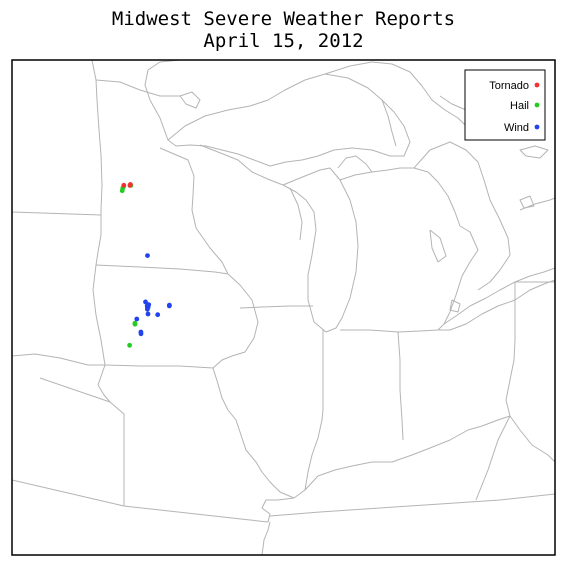 Image resolution: width=567 pixels, height=565 pixels. Describe the element at coordinates (412, 505) in the screenshot. I see `border-ky-tn` at that location.